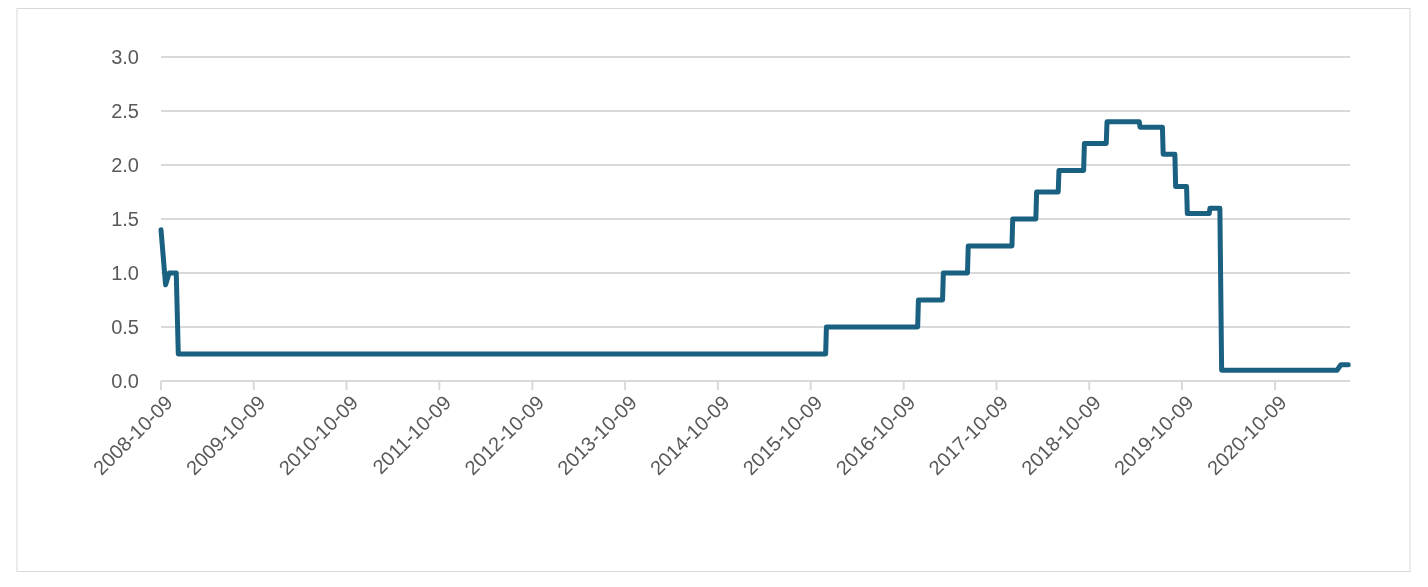  I want to click on y-tick-label: 1.0, so click(125, 273).